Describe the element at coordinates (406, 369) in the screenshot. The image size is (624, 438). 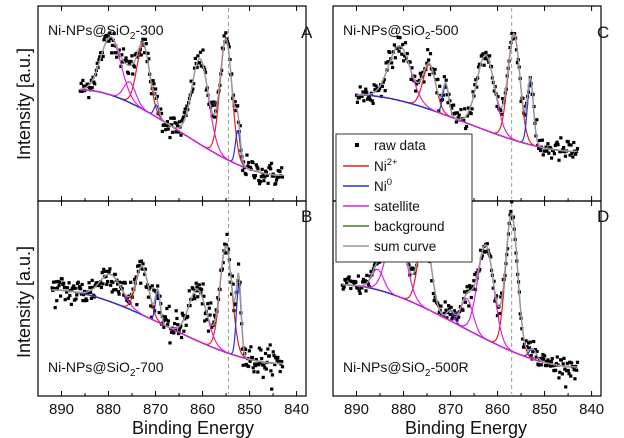
I see `panel-d-title: Ni-NPs@SiO2-500R` at that location.